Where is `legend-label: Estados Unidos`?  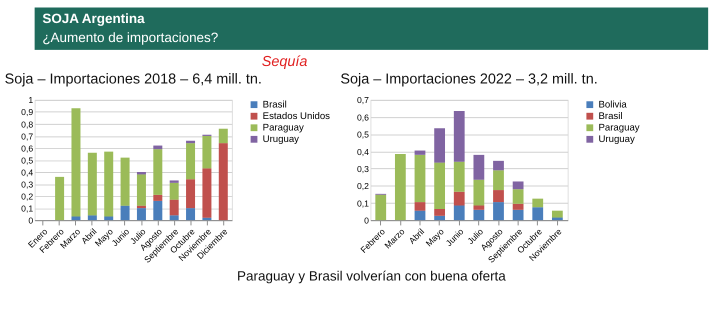 legend-label: Estados Unidos is located at coordinates (296, 116).